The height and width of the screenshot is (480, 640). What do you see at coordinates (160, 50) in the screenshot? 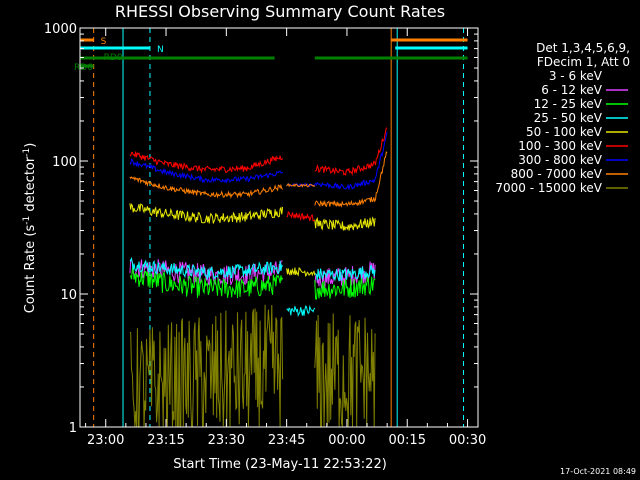
I see `flag-label-n: N` at bounding box center [160, 50].